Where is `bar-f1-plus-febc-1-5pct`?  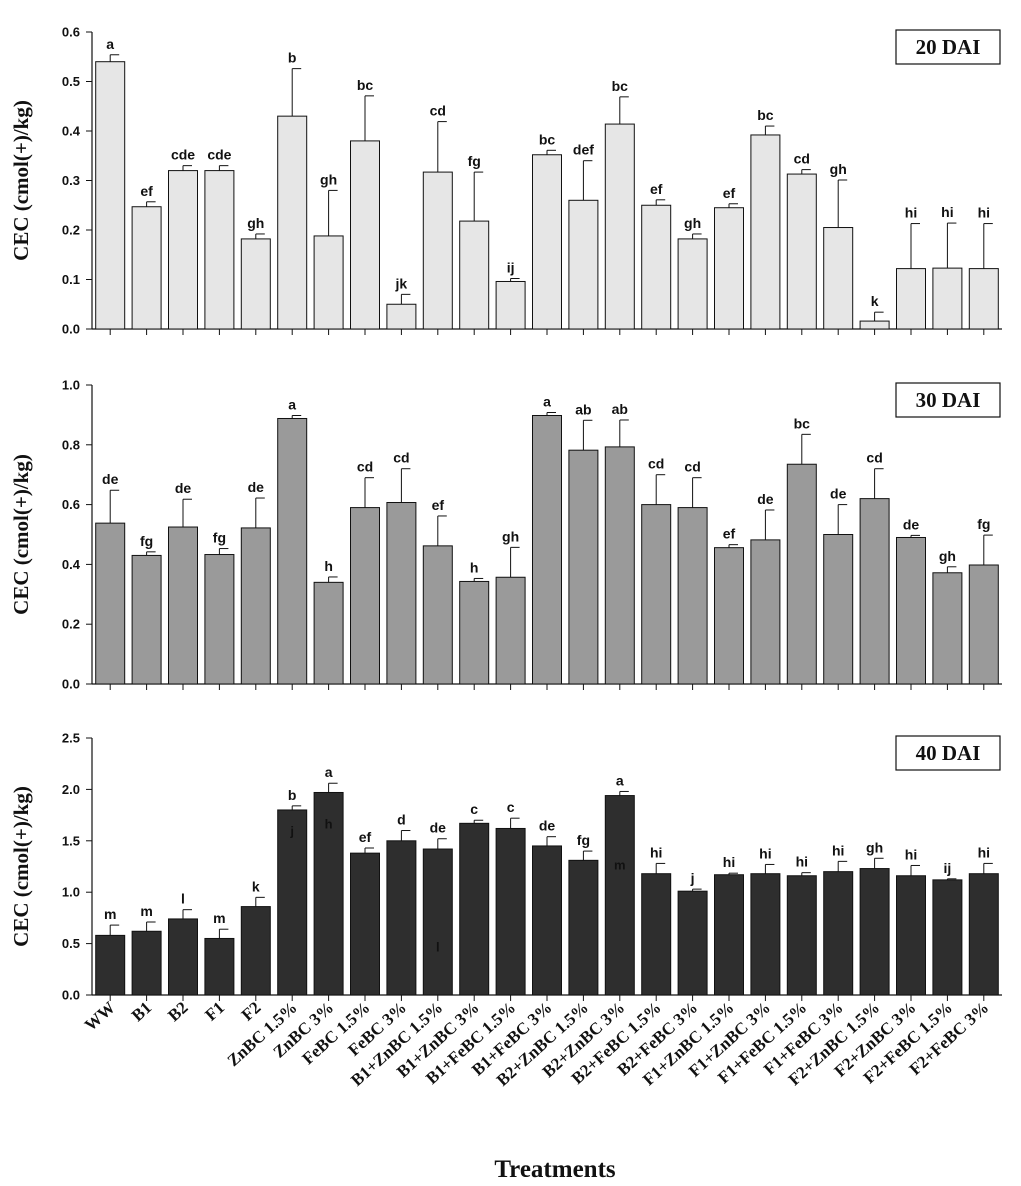
bar-f1-plus-febc-1-5pct is located at coordinates (801, 574).